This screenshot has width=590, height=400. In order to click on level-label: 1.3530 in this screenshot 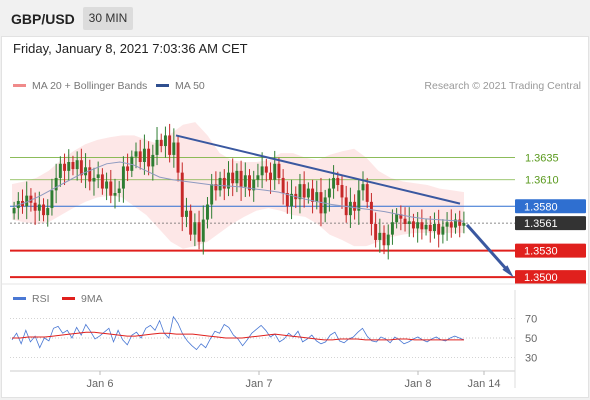, I will do `click(541, 252)`.